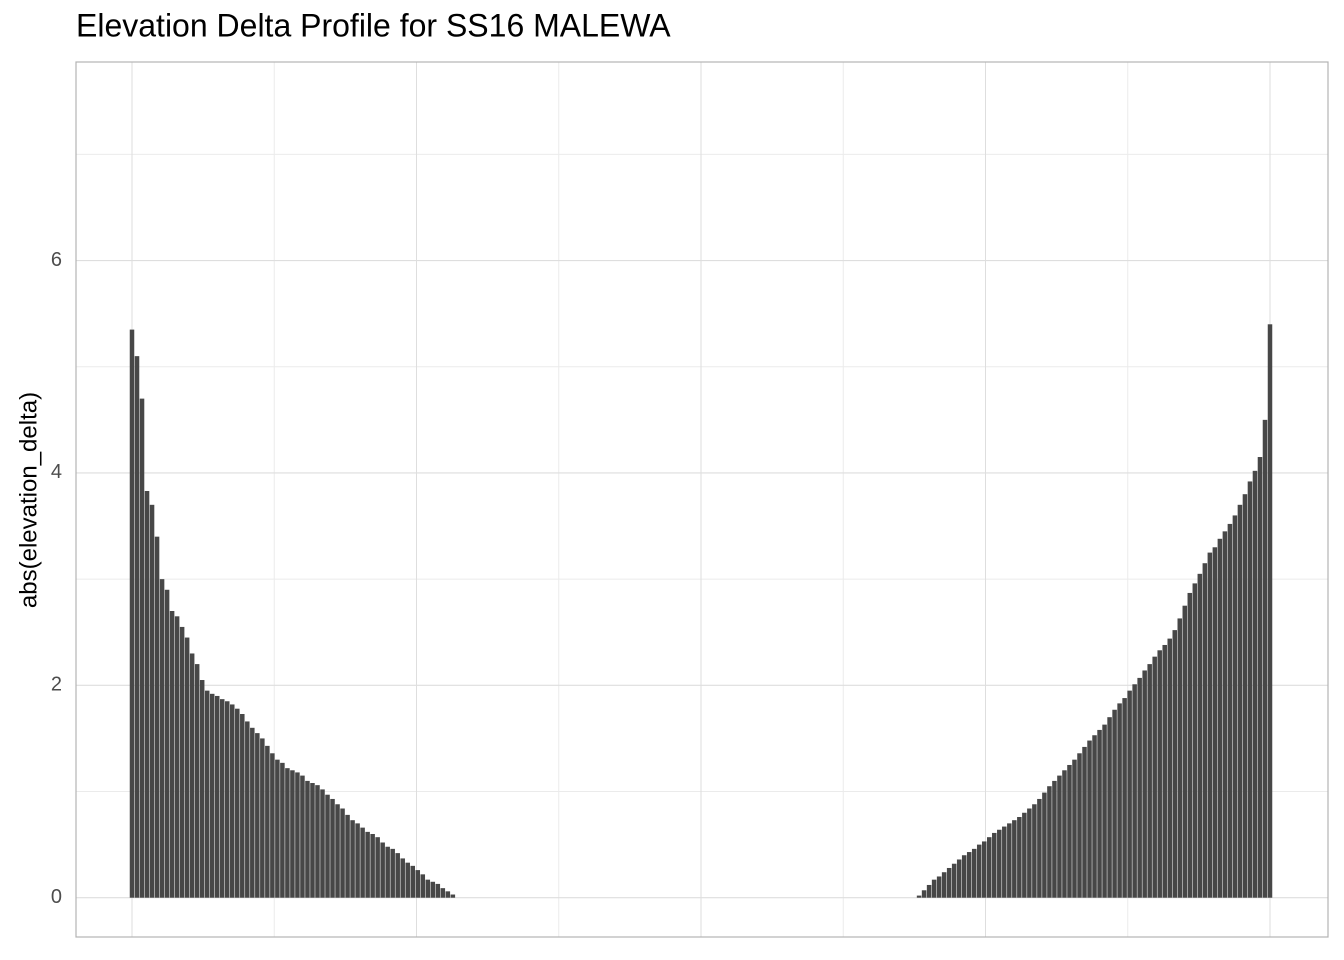 This screenshot has height=960, width=1344. What do you see at coordinates (56, 685) in the screenshot?
I see `y-tick-label: 2` at bounding box center [56, 685].